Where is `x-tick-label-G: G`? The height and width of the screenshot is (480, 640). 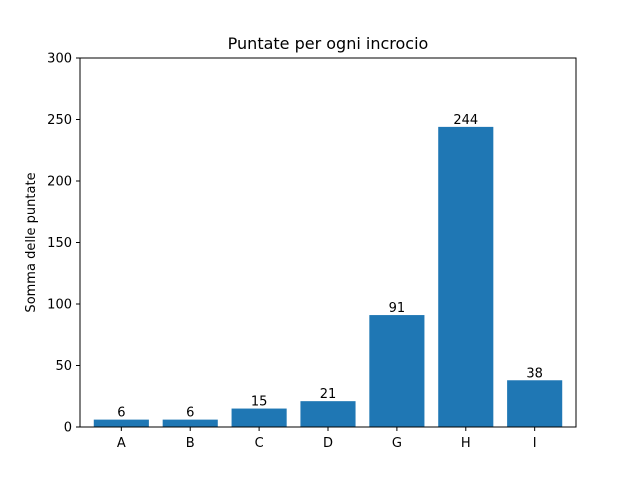
x-tick-label-G: G is located at coordinates (397, 443).